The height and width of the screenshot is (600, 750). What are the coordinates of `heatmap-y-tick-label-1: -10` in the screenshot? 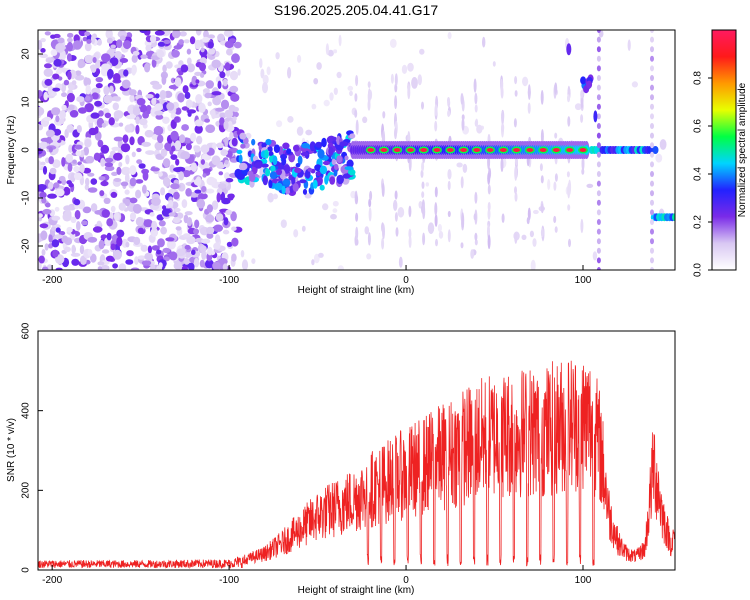 It's located at (26, 197).